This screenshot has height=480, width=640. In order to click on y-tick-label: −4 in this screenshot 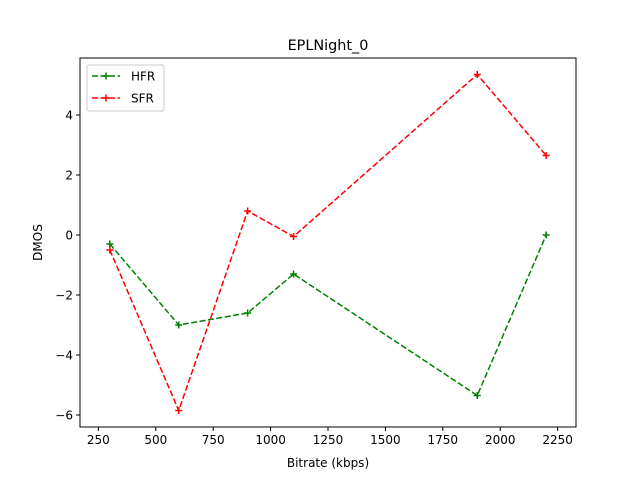, I will do `click(64, 355)`.